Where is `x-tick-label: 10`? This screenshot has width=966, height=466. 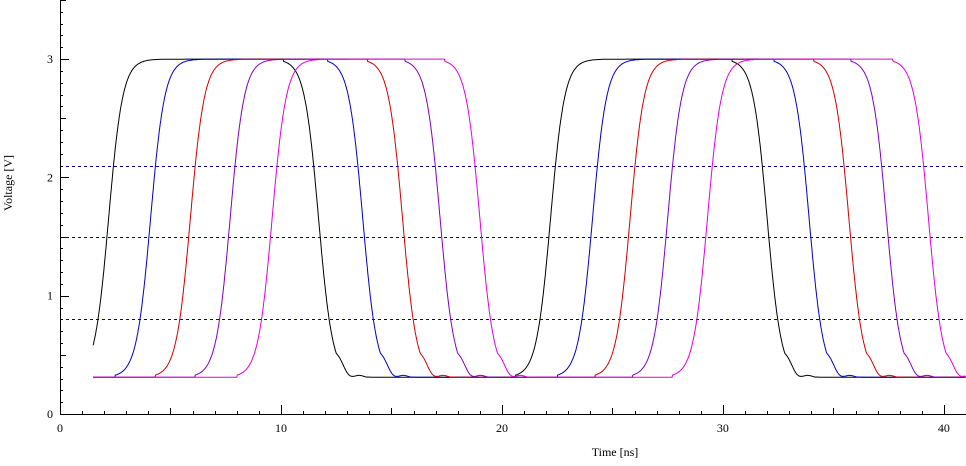 x-tick-label: 10 is located at coordinates (281, 428).